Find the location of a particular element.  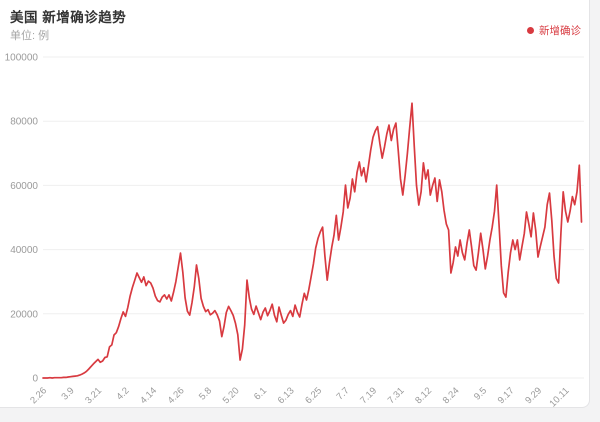

y-axis-tick-label: 20000 is located at coordinates (24, 314).